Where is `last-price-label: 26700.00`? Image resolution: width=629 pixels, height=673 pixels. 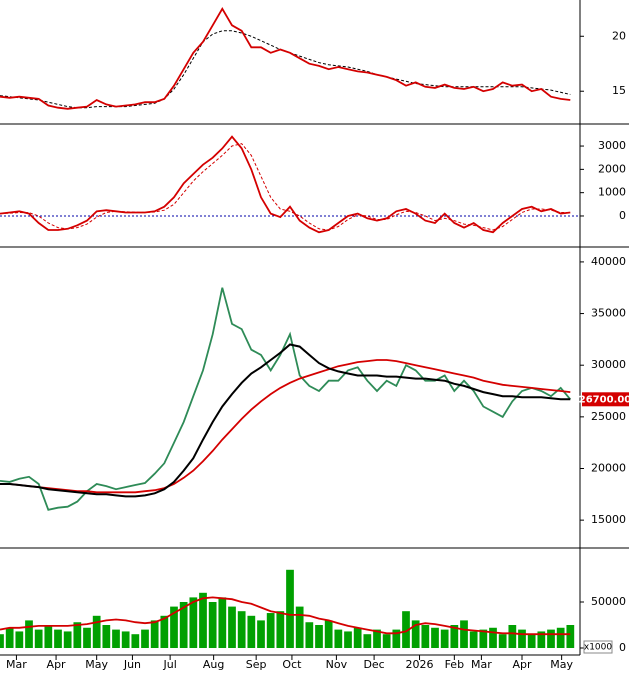 last-price-label: 26700.00 is located at coordinates (604, 399).